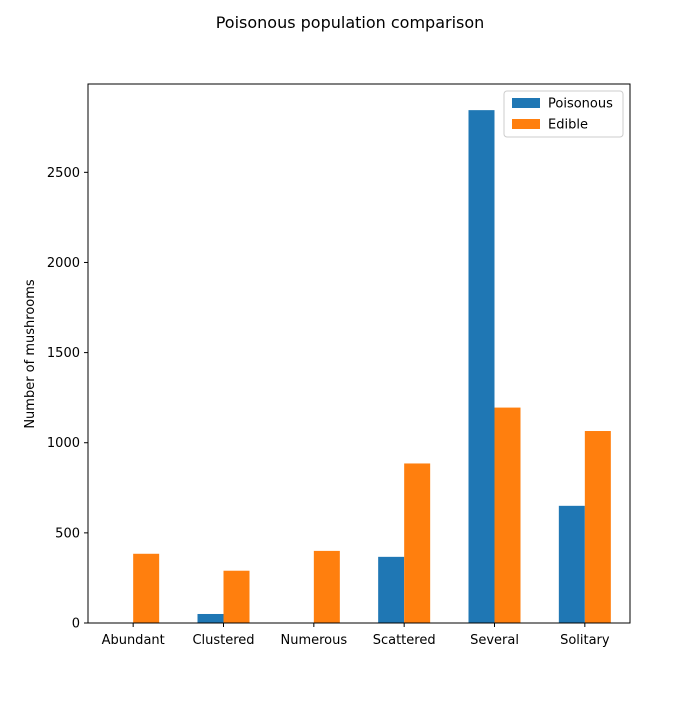 The image size is (700, 704). What do you see at coordinates (494, 640) in the screenshot?
I see `x-tick-label: Several` at bounding box center [494, 640].